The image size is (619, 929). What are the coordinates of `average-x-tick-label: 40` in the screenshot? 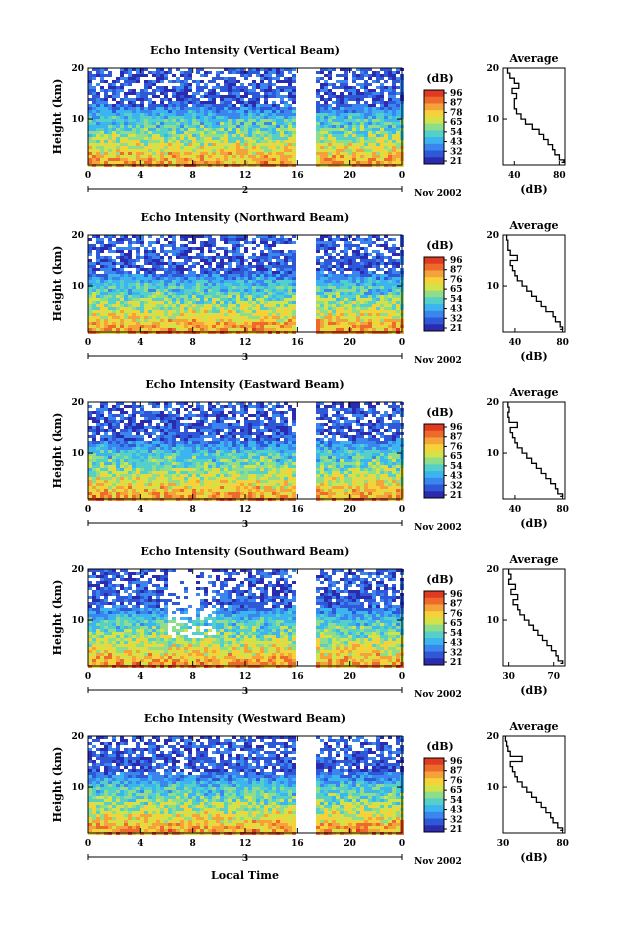 It's located at (514, 176).